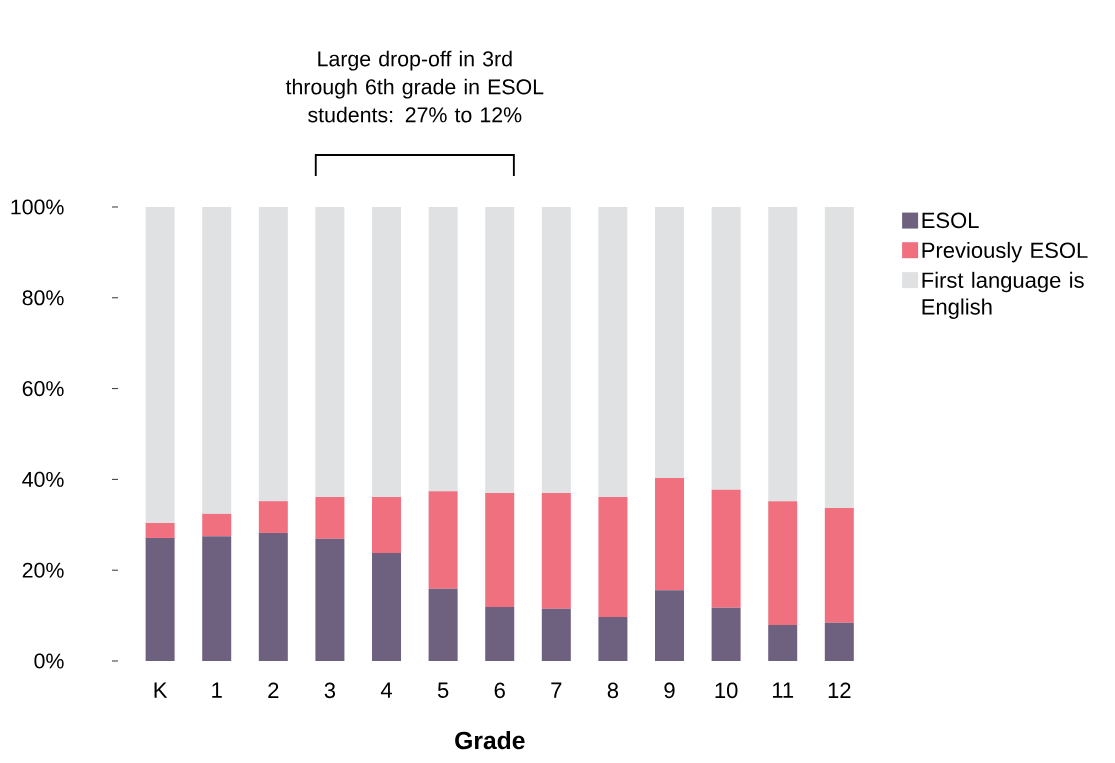 This screenshot has height=763, width=1115. What do you see at coordinates (443, 690) in the screenshot?
I see `x-tick-label: 5` at bounding box center [443, 690].